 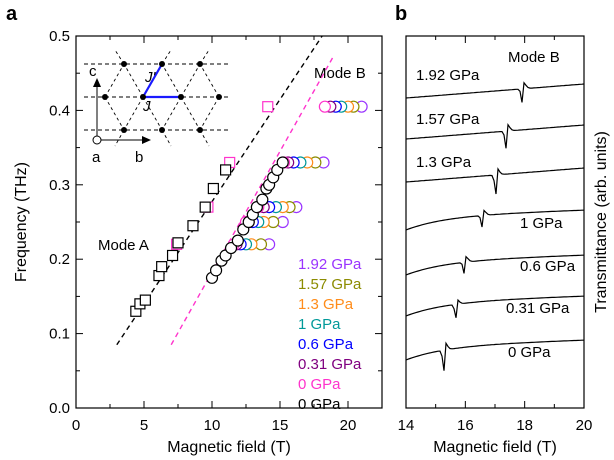 What do you see at coordinates (139, 157) in the screenshot?
I see `axis-b-label: b` at bounding box center [139, 157].